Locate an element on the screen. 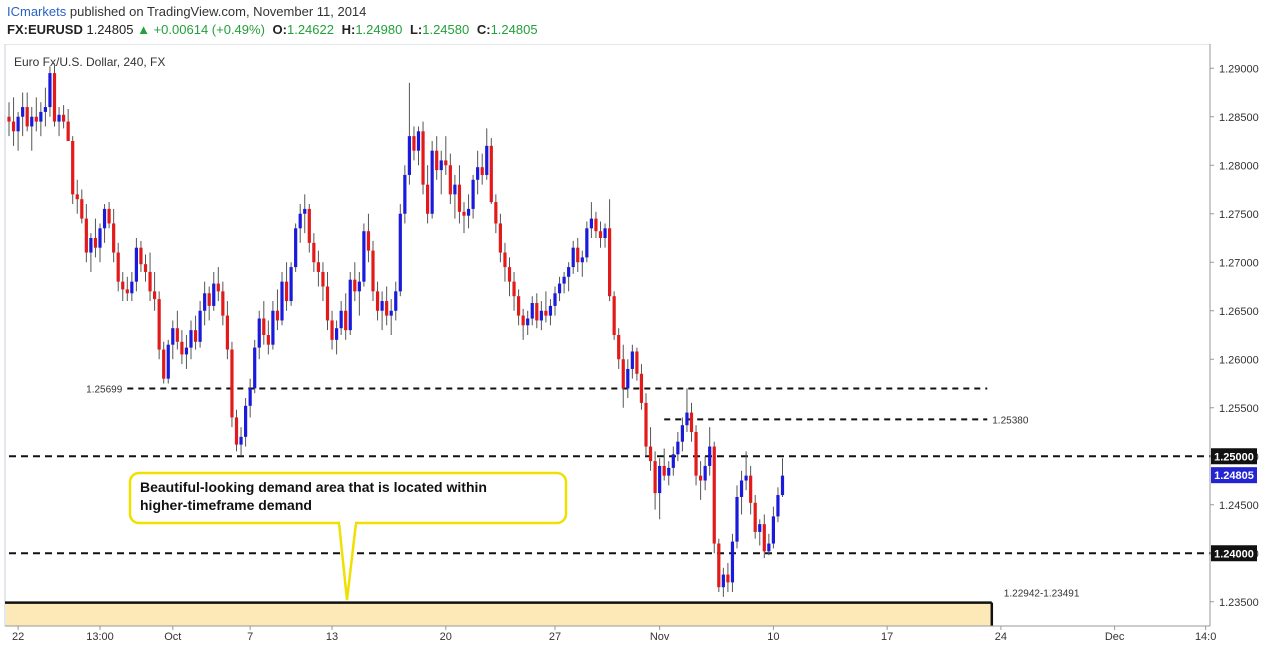 The height and width of the screenshot is (659, 1270). symbol-label: FX:EURUSD is located at coordinates (45, 29).